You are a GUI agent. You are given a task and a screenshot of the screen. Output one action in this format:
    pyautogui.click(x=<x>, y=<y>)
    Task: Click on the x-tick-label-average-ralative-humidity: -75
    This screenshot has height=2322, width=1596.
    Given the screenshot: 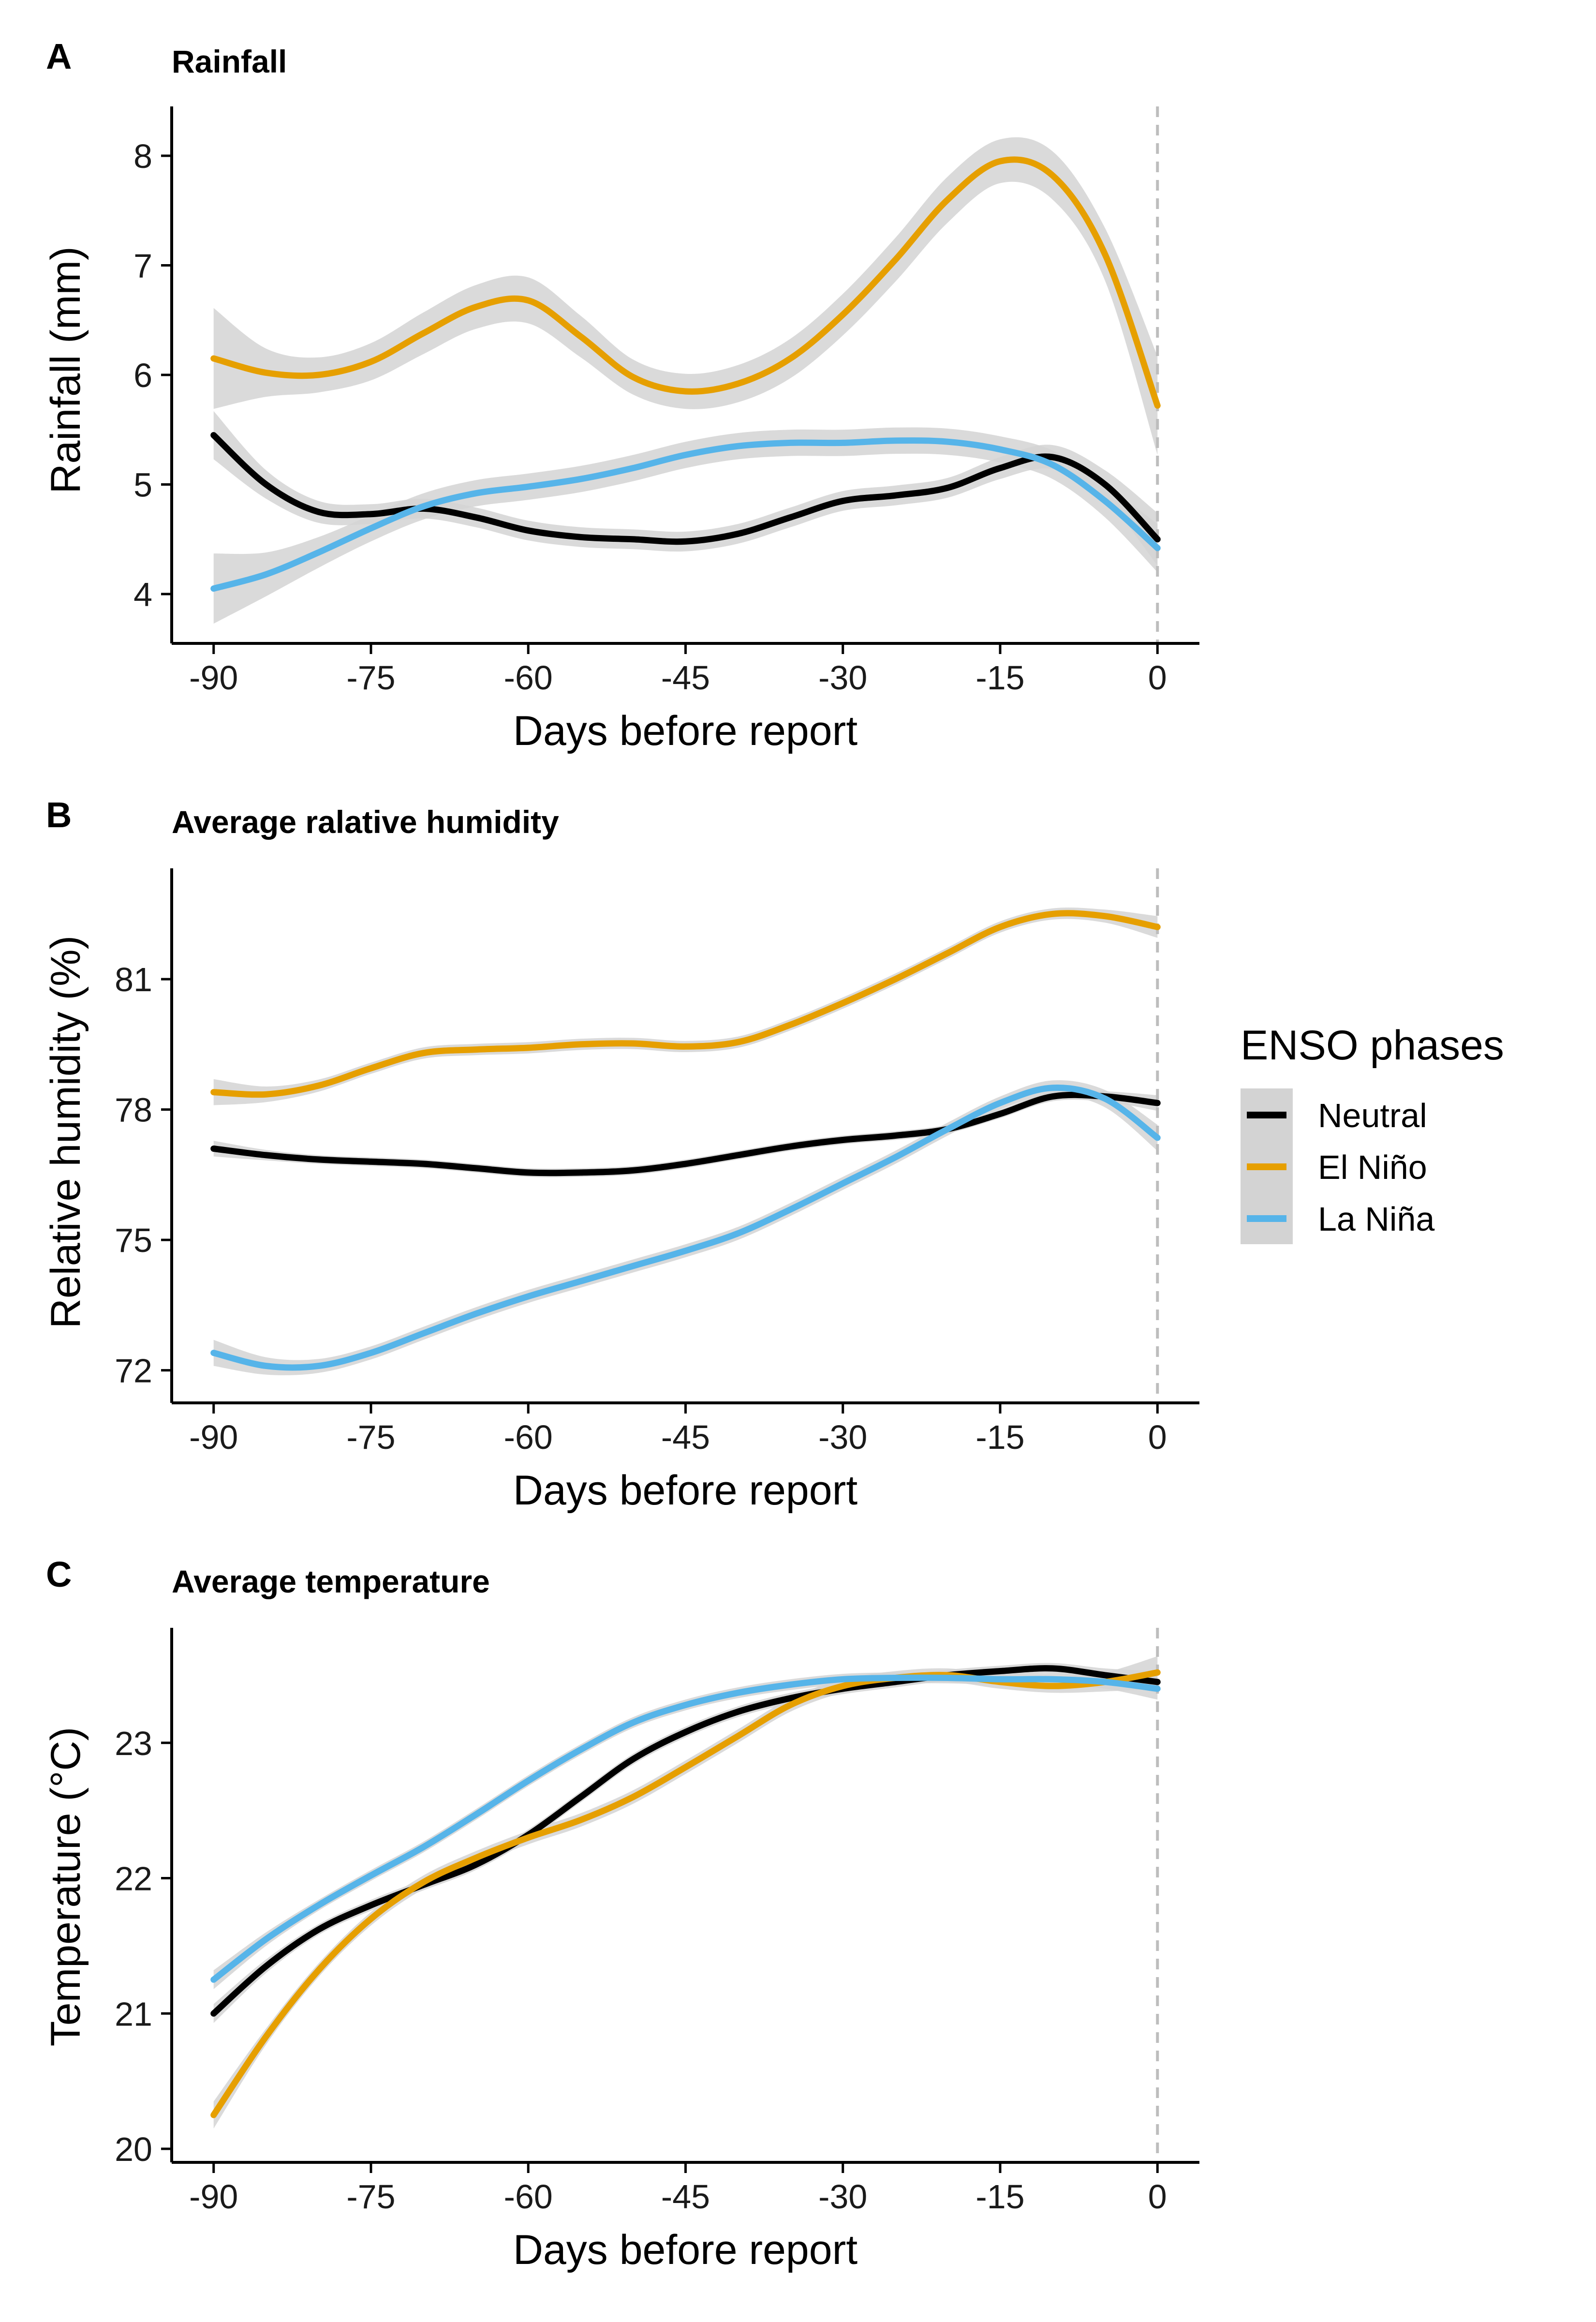 What is the action you would take?
    pyautogui.click(x=370, y=1437)
    